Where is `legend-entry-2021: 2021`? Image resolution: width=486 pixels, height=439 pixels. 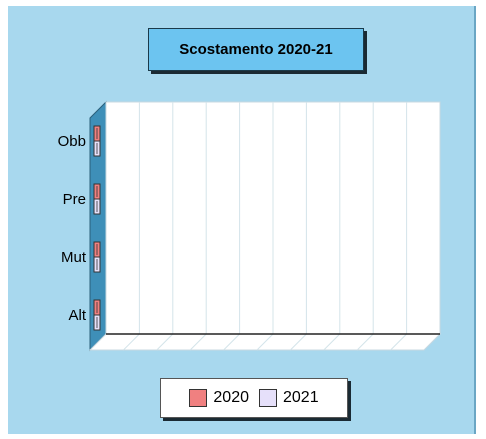 legend-entry-2021: 2021 is located at coordinates (289, 398).